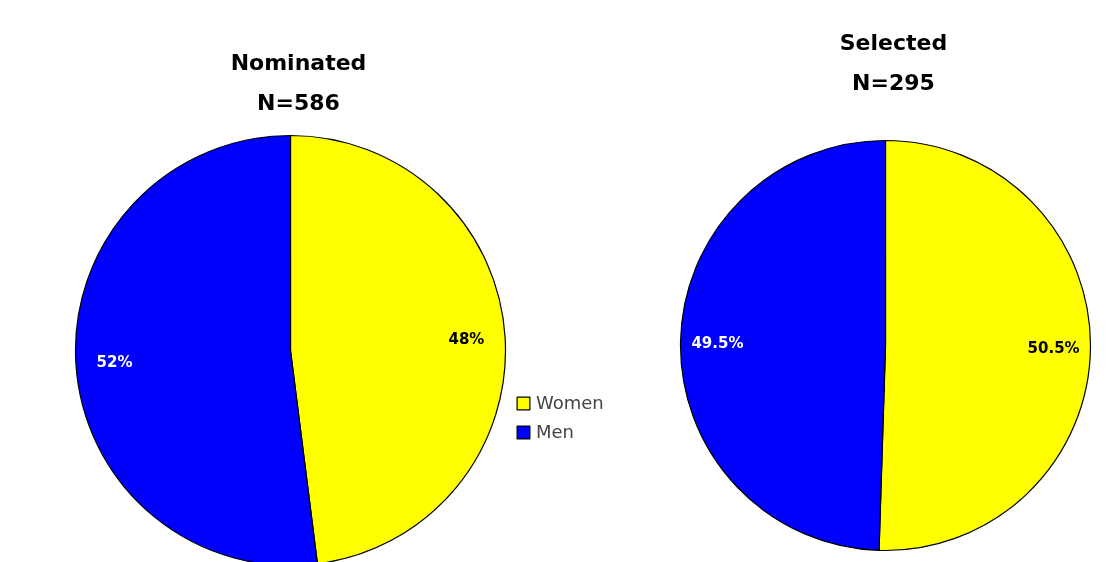 The image size is (1108, 562). I want to click on legend-label: Women, so click(570, 402).